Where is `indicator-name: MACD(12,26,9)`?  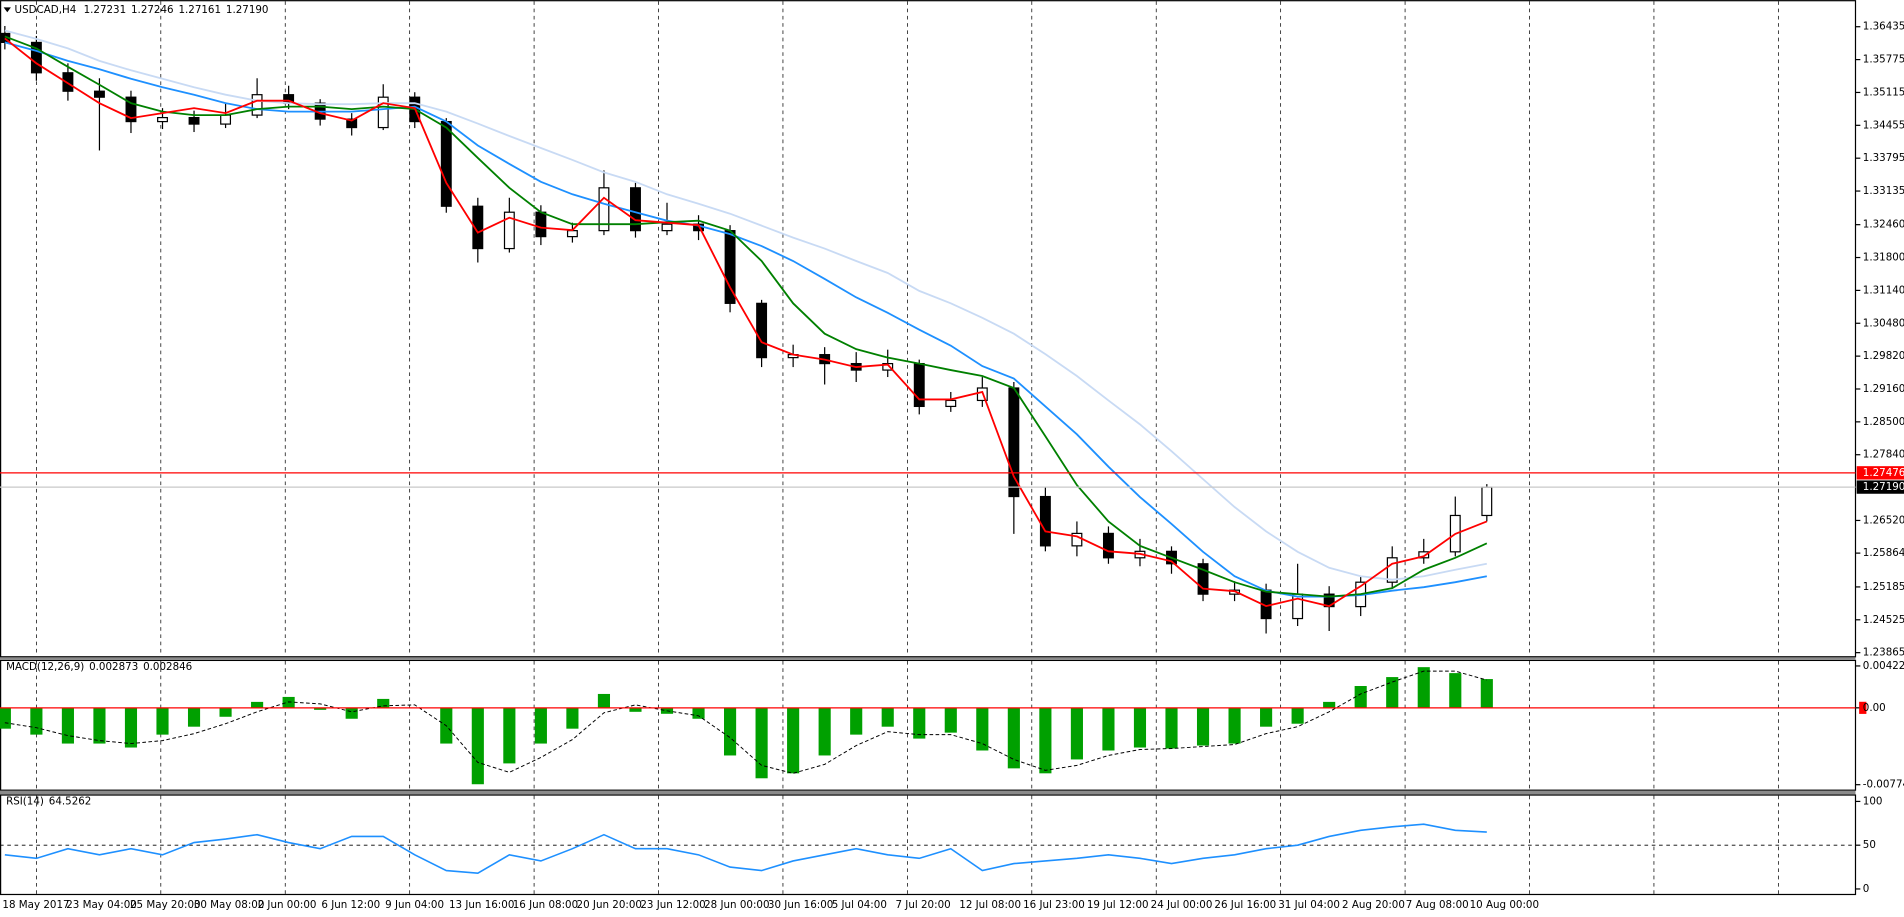
indicator-name: MACD(12,26,9) is located at coordinates (45, 667).